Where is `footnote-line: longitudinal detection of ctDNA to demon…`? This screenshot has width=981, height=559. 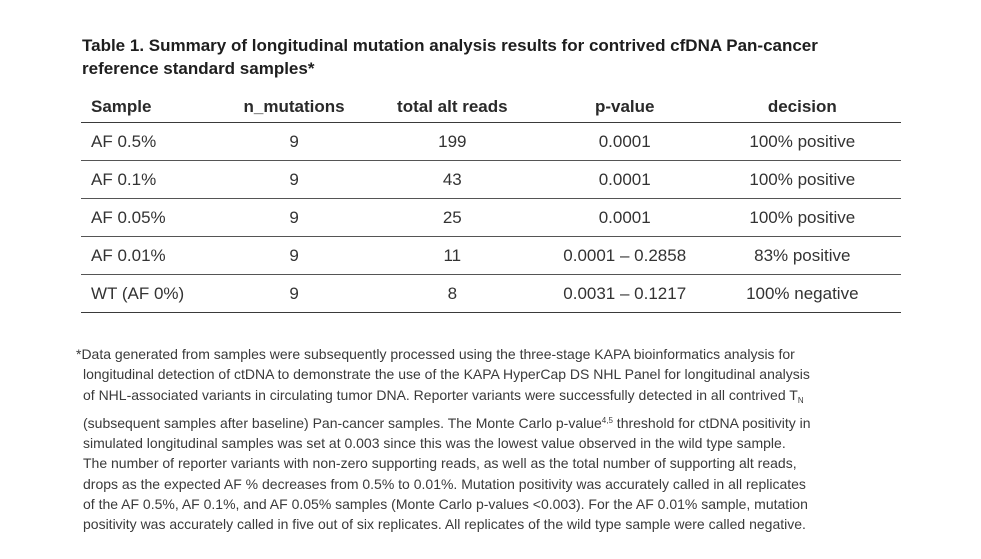 footnote-line: longitudinal detection of ctDNA to demon… is located at coordinates (446, 374).